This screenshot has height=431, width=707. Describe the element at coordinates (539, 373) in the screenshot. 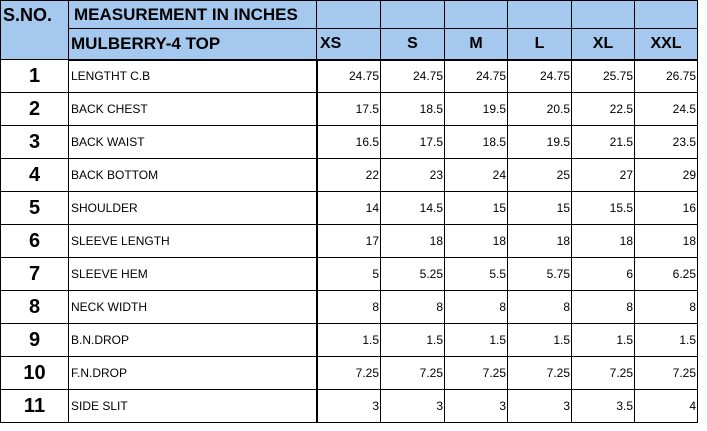

I see `value-cell-l: 7.25` at that location.